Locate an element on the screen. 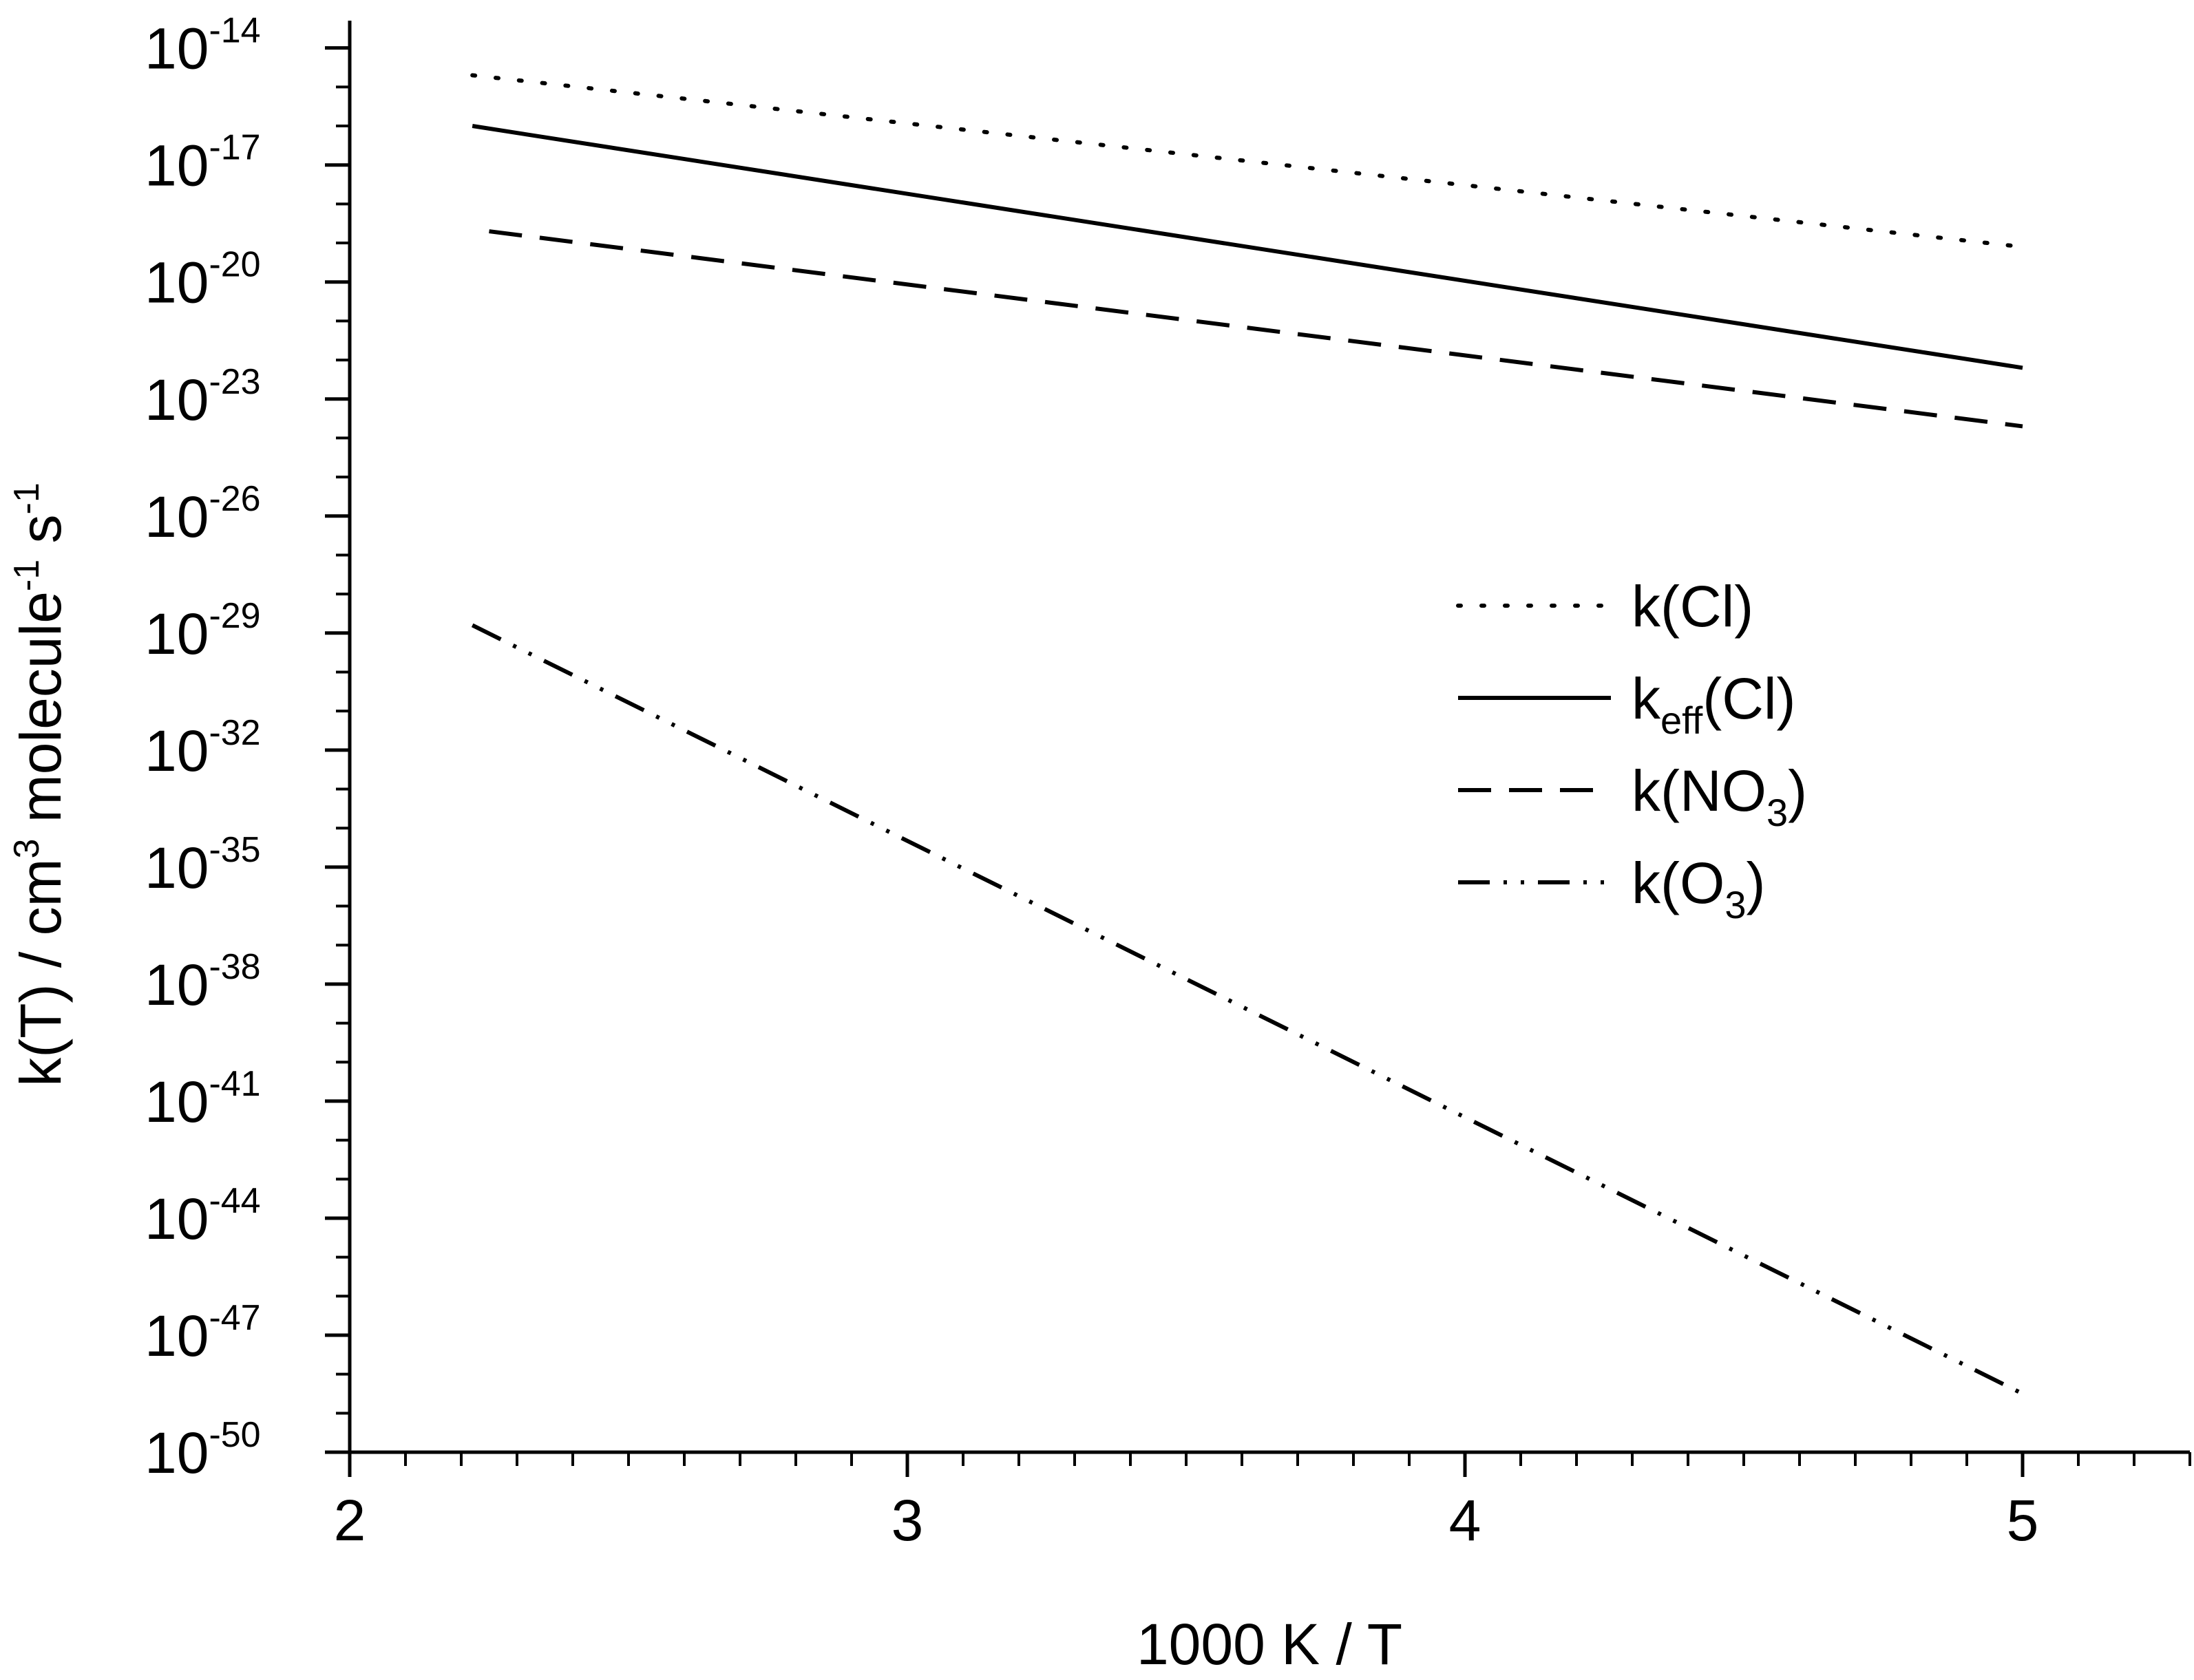 This screenshot has height=1680, width=2194. y-tick-label: 10-47 is located at coordinates (203, 1333).